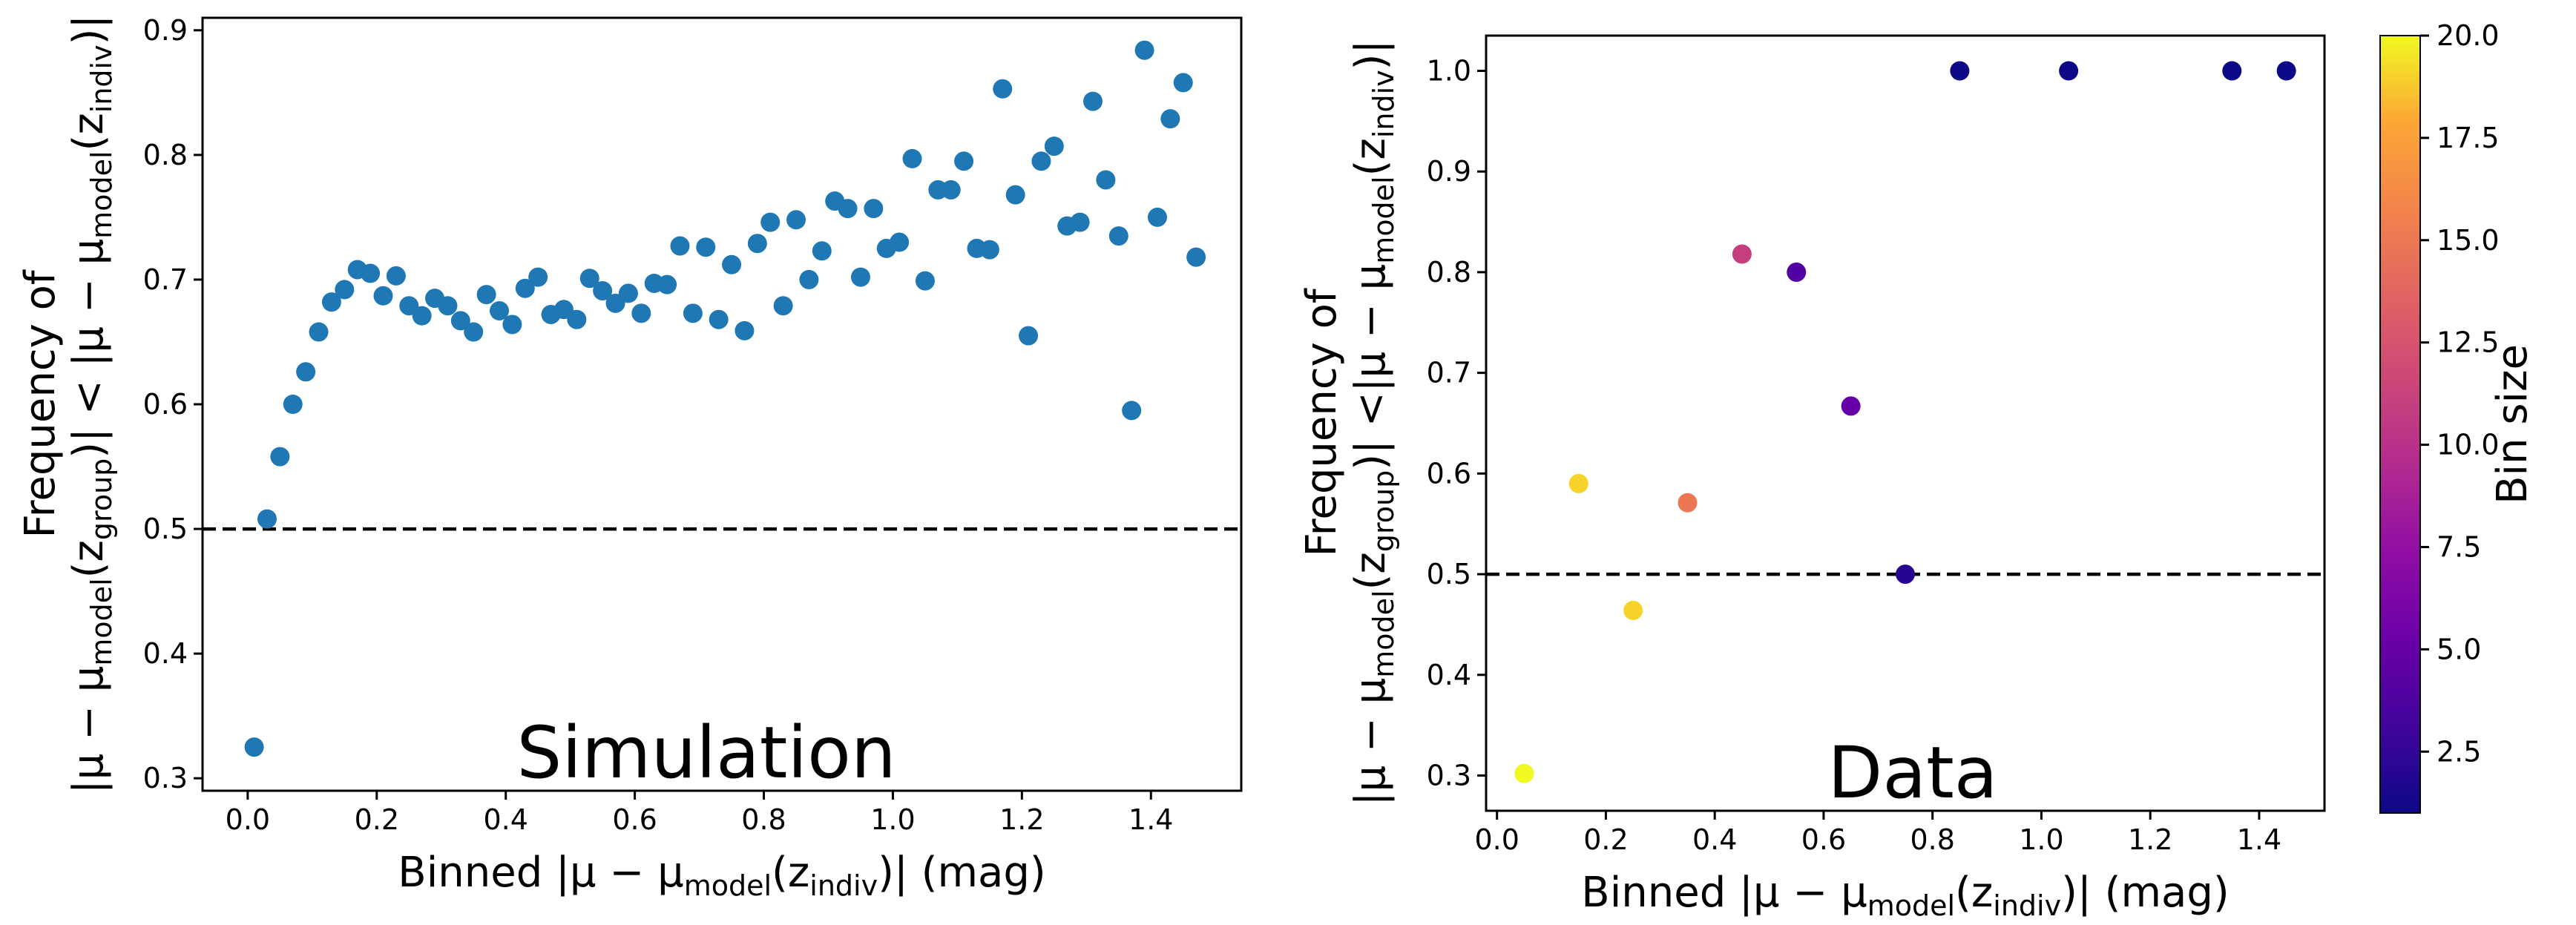 Image resolution: width=2576 pixels, height=925 pixels. What do you see at coordinates (1823, 839) in the screenshot?
I see `x-tick-label: 0.6` at bounding box center [1823, 839].